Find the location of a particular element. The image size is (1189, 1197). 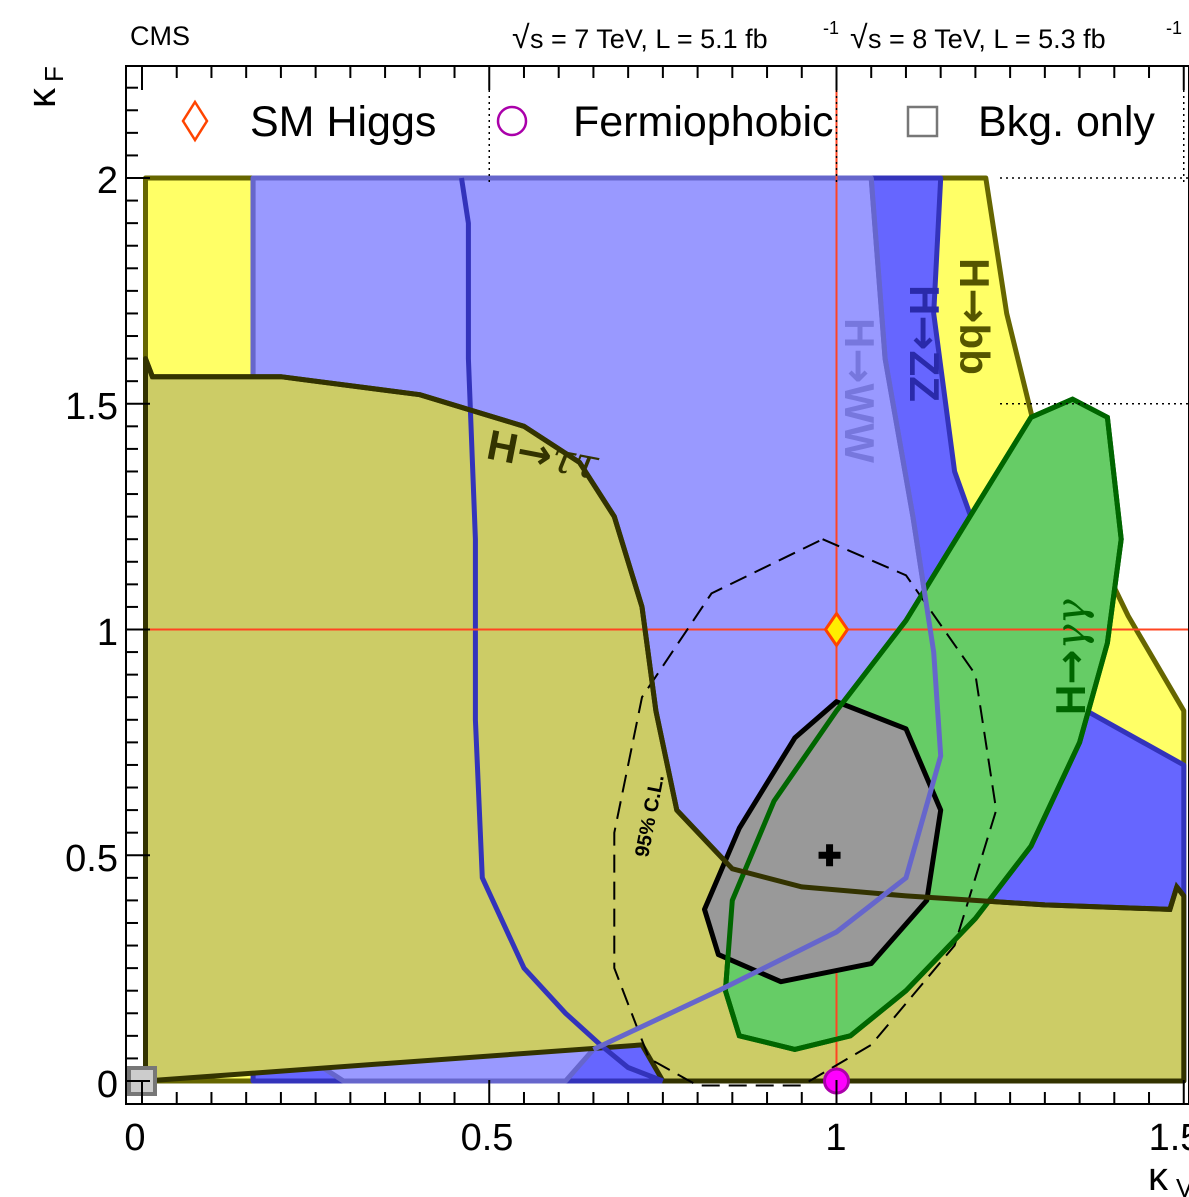

svg-text: H→ZZ is located at coordinates (924, 343).